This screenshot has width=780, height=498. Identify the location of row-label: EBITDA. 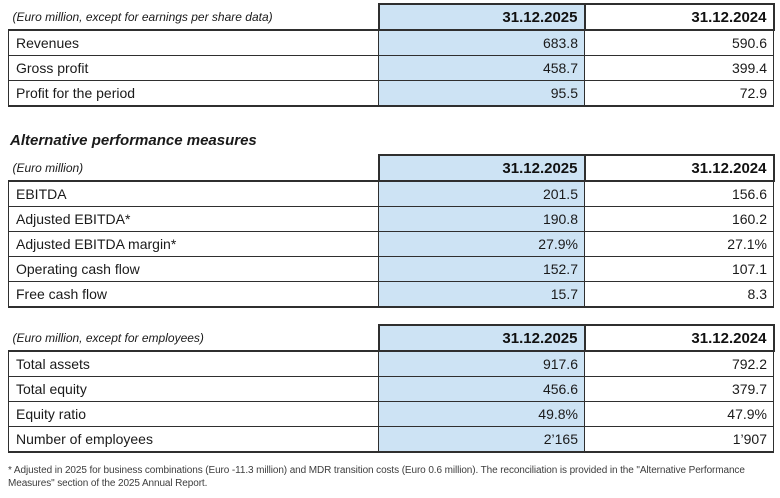
(193, 193).